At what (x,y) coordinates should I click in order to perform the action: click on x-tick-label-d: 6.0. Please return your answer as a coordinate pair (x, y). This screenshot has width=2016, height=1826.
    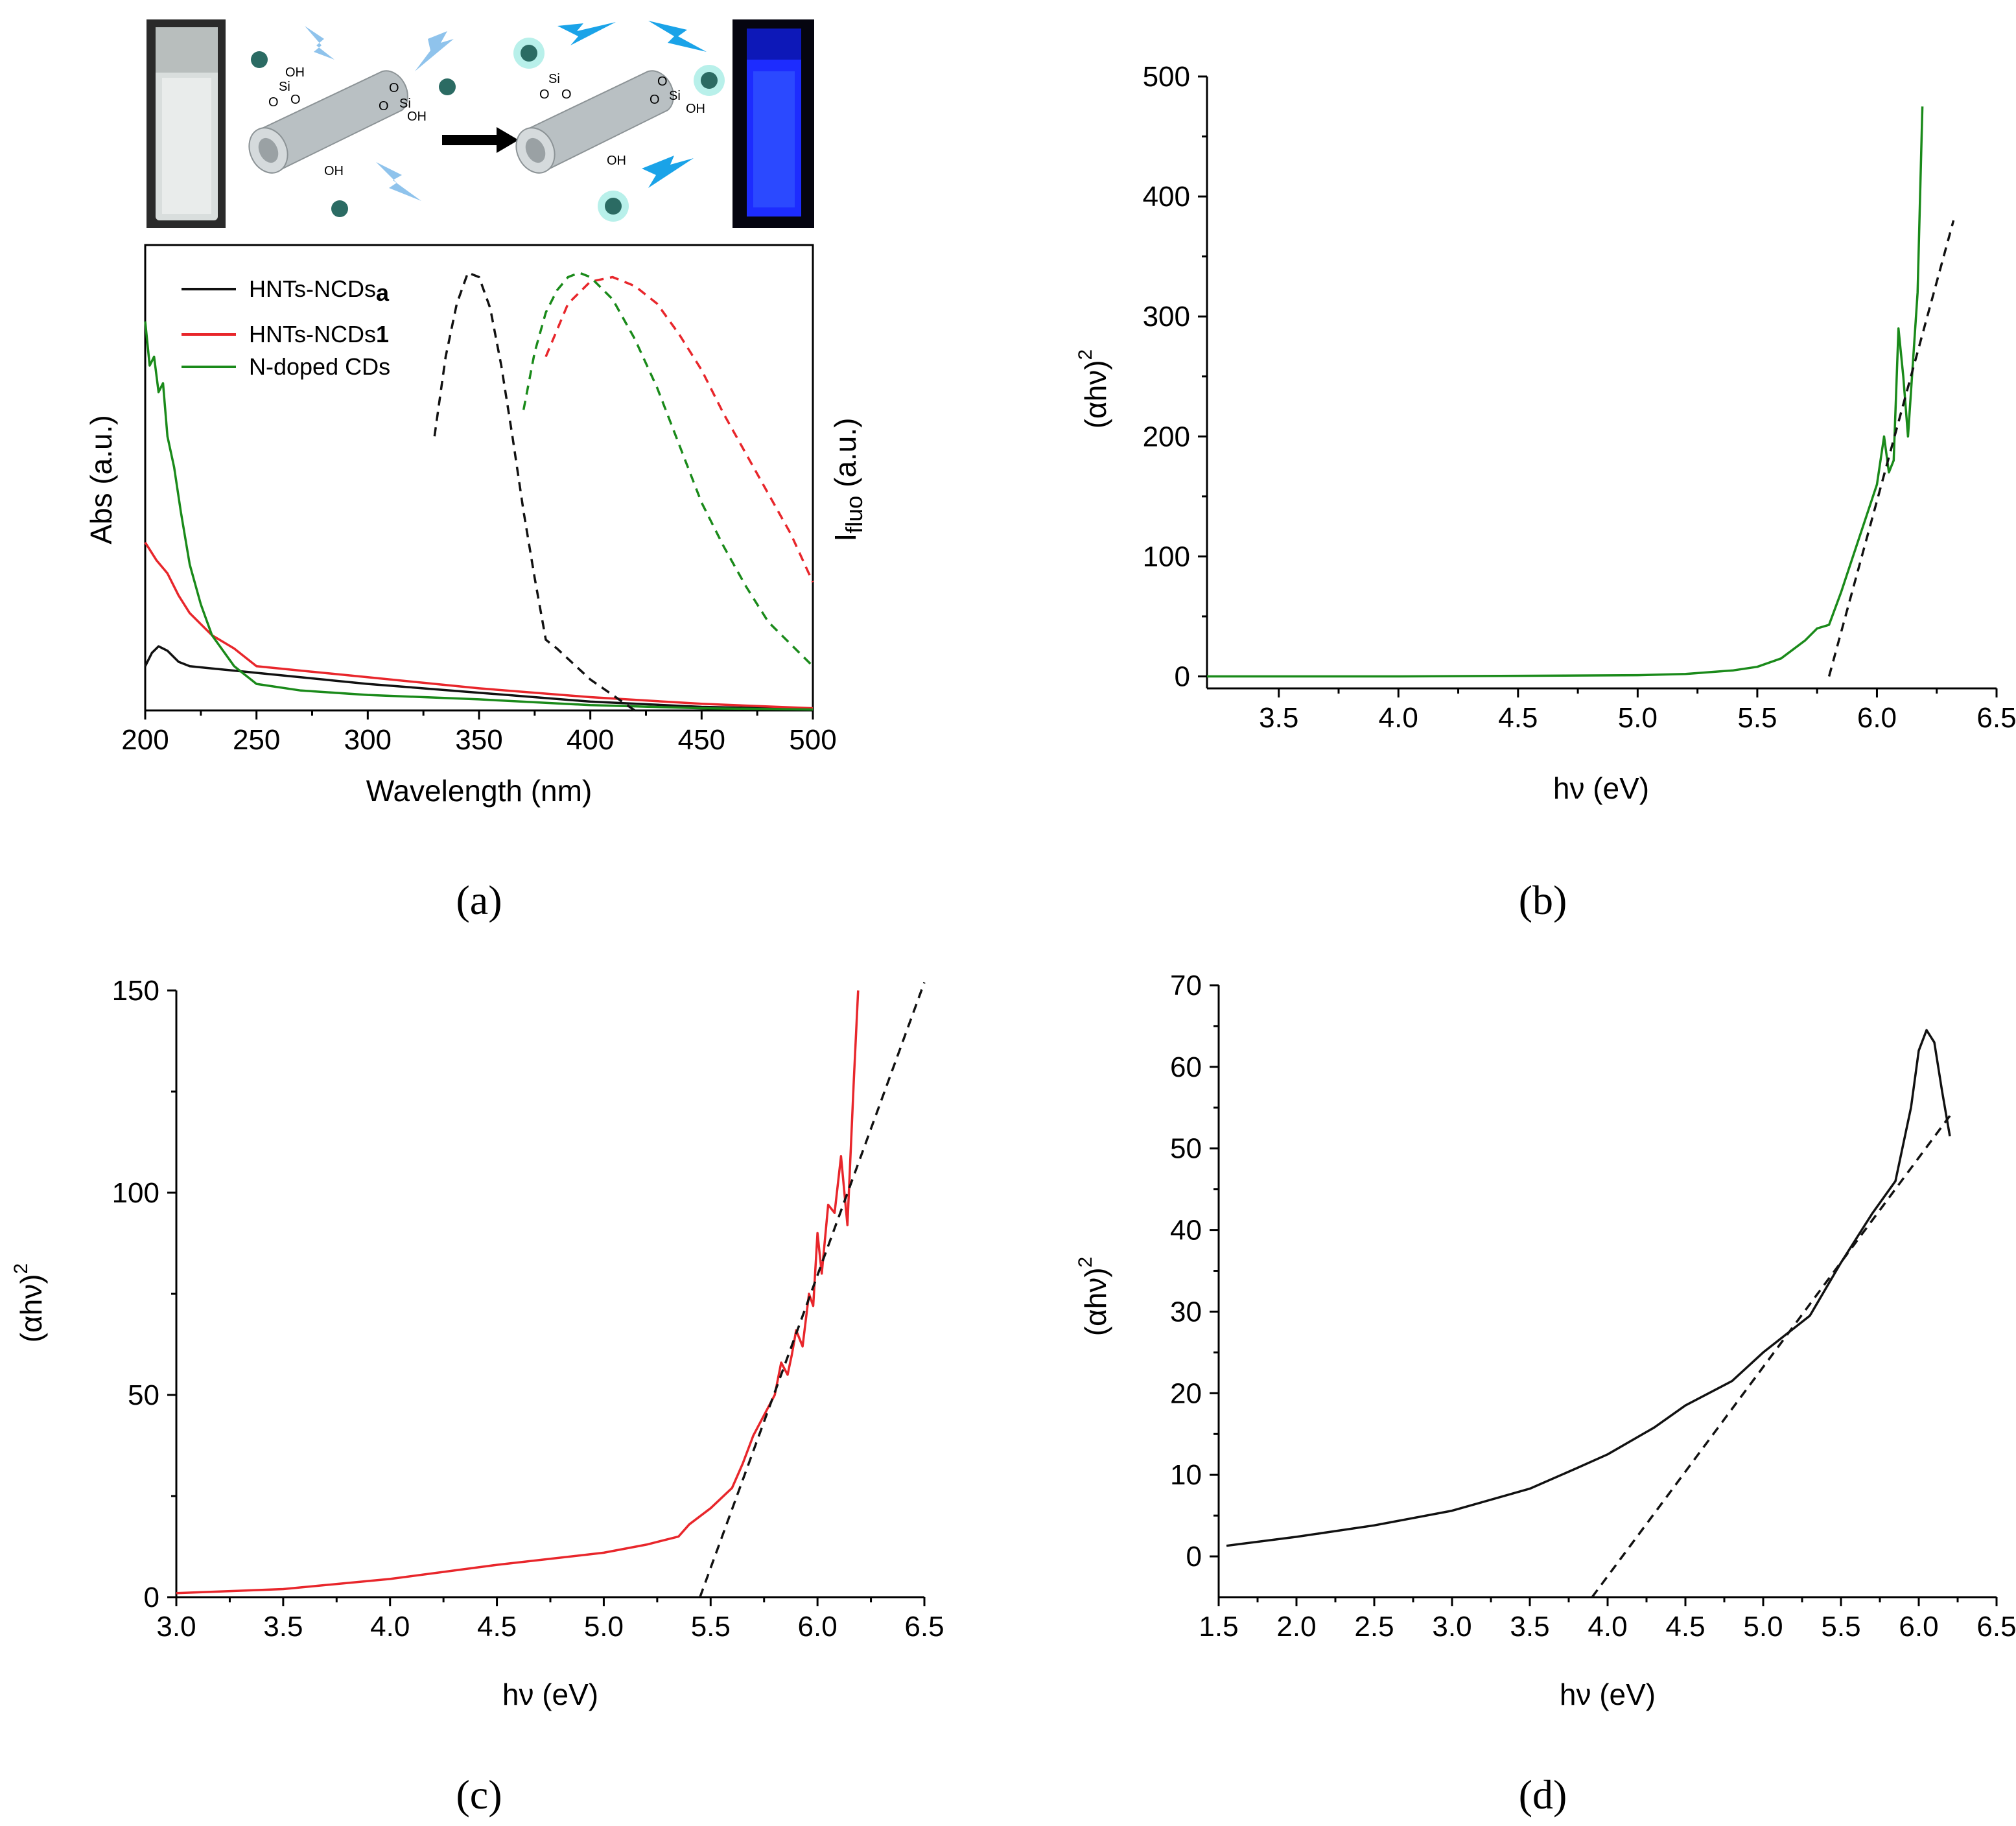
    Looking at the image, I should click on (1919, 1627).